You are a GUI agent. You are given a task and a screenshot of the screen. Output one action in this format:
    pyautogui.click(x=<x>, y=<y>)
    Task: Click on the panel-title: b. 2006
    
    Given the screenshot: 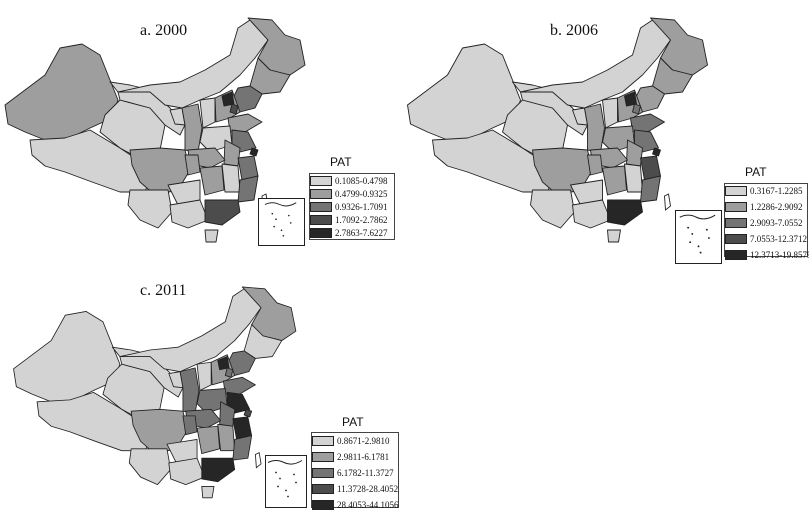 What is the action you would take?
    pyautogui.click(x=574, y=30)
    